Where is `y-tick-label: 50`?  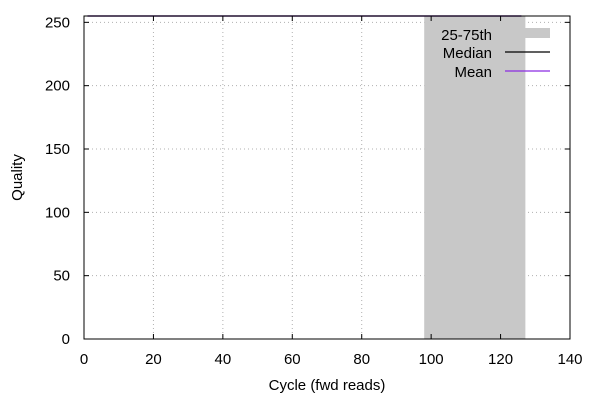 y-tick-label: 50 is located at coordinates (61, 276).